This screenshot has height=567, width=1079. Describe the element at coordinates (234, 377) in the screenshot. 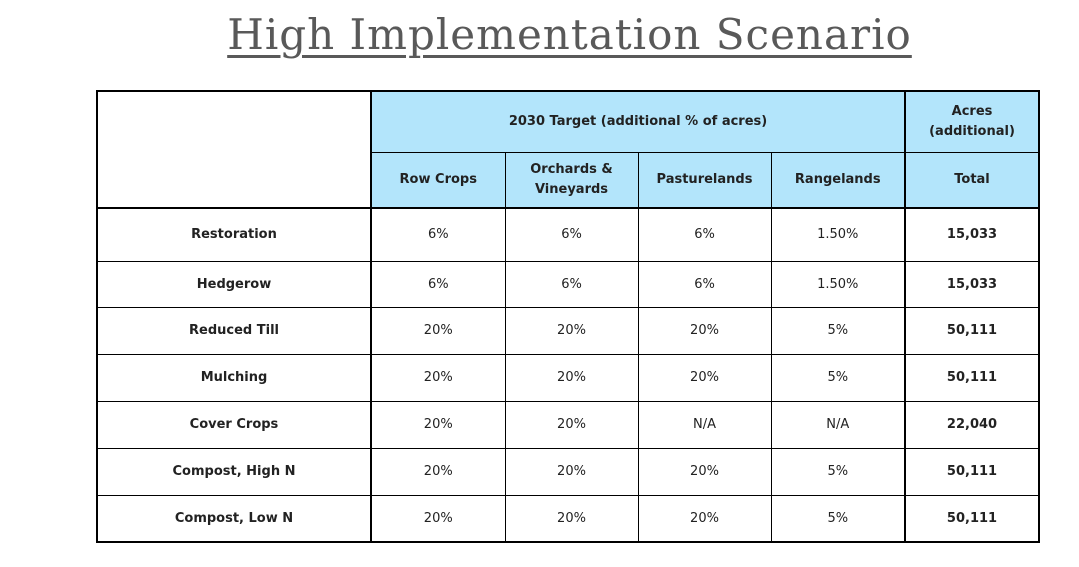

I see `row-label: Mulching` at that location.